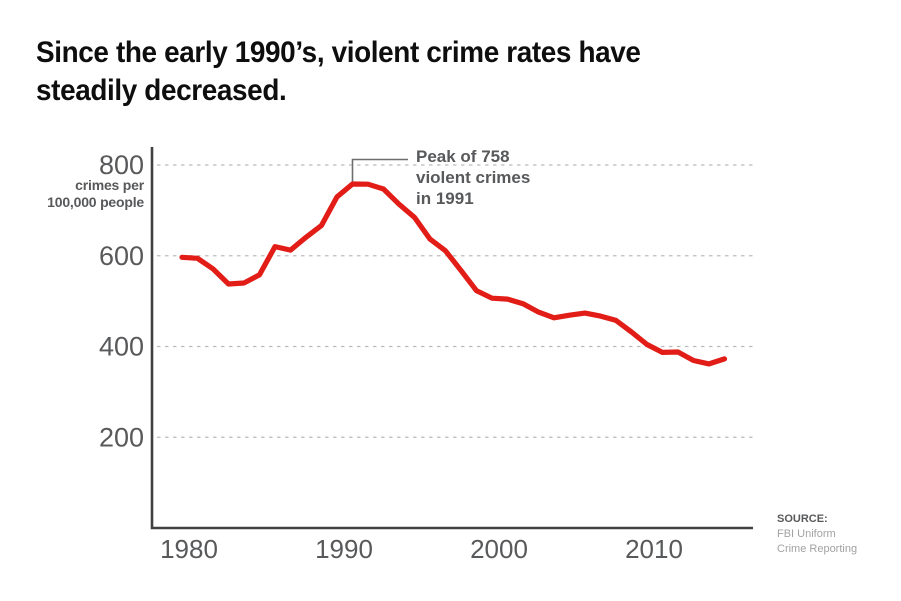 This screenshot has height=601, width=901. Describe the element at coordinates (817, 541) in the screenshot. I see `source-text: FBI Uniform Crime Reporting` at that location.